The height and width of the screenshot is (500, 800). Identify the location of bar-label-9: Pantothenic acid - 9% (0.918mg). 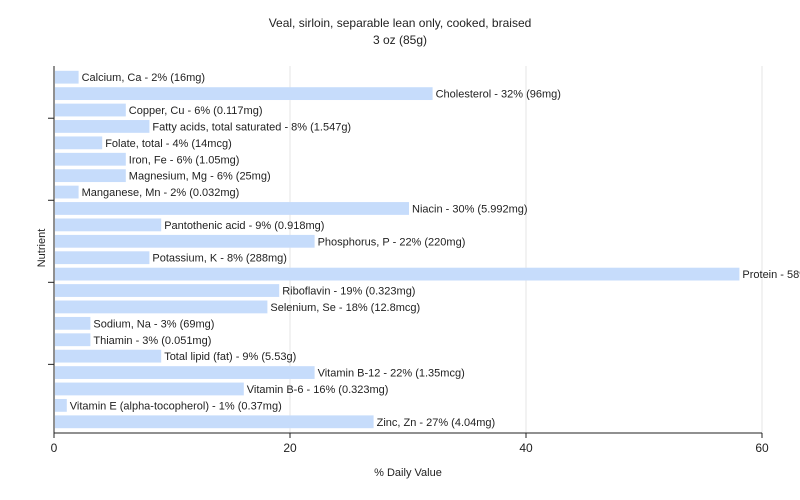
(244, 226).